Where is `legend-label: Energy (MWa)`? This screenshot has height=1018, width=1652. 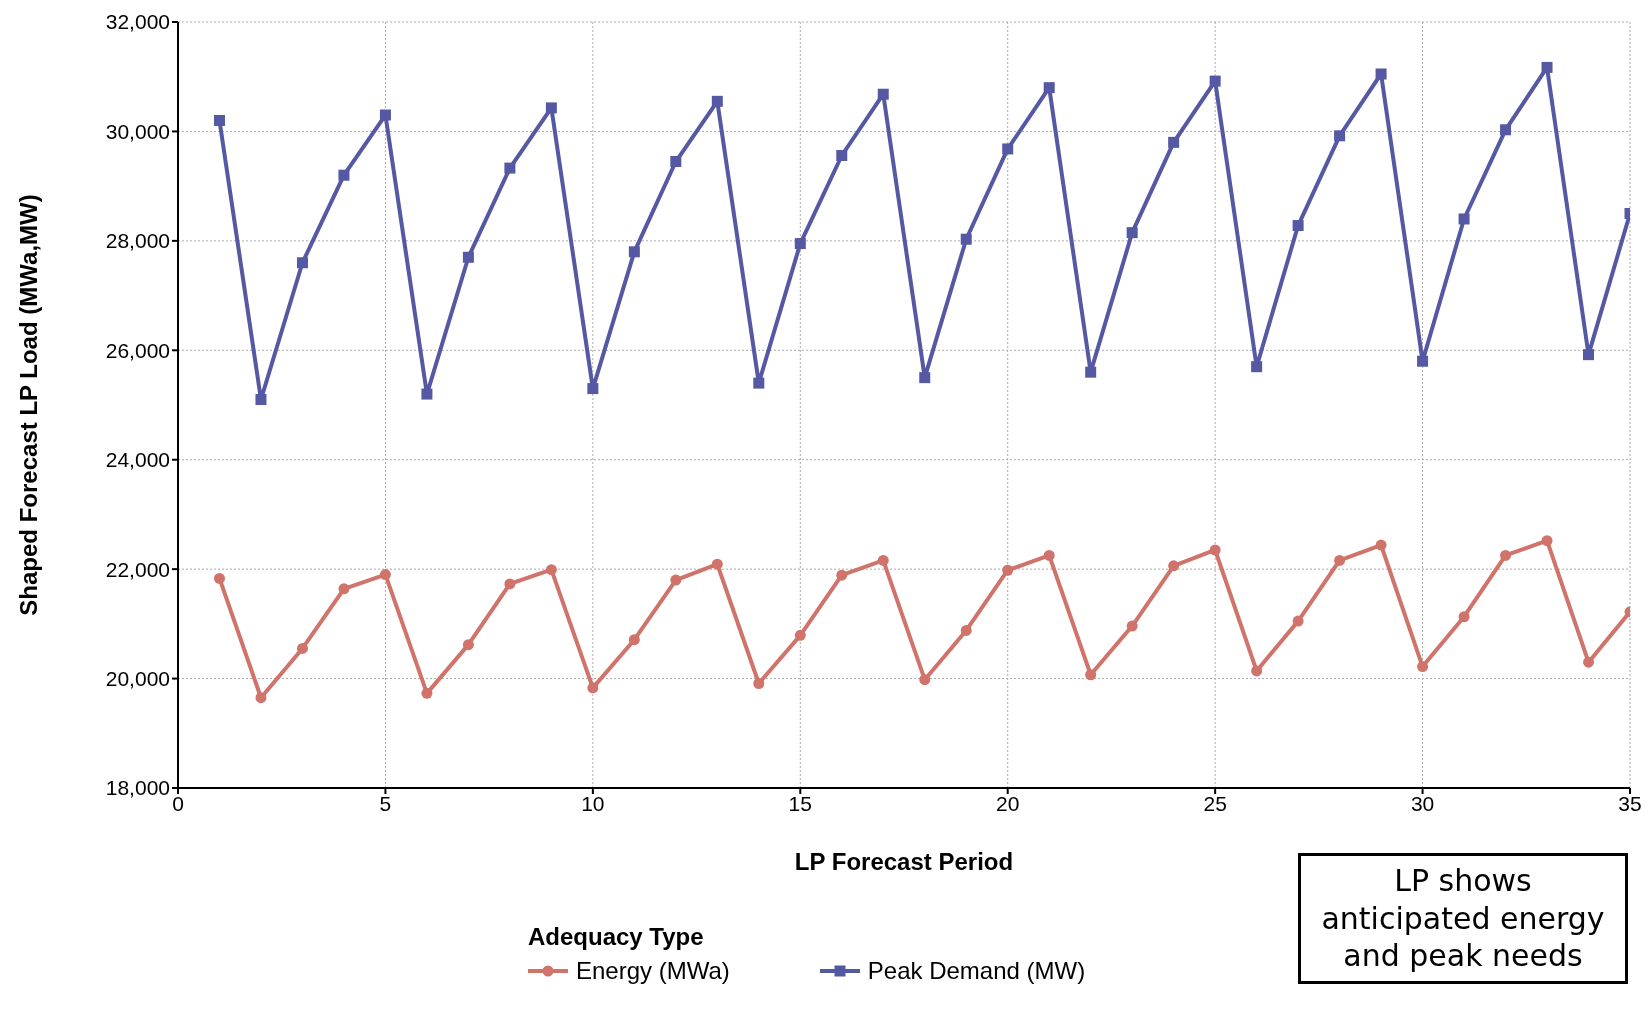
legend-label: Energy (MWa) is located at coordinates (653, 971).